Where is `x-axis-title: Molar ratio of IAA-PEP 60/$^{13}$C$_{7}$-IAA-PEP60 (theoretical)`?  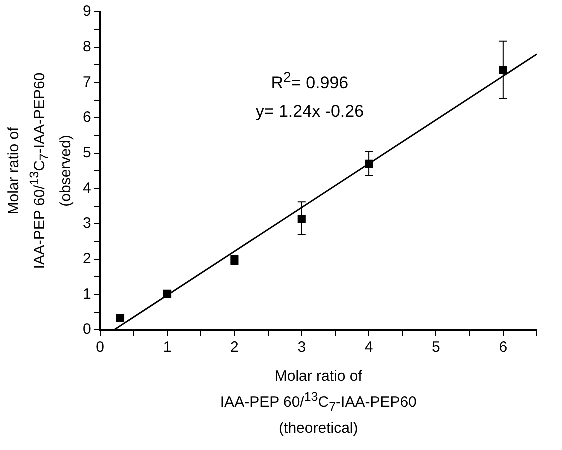 x-axis-title: Molar ratio of IAA-PEP 60/$^{13}$C$_{7}$-IAA-PEP60 (theoretical) is located at coordinates (318, 403).